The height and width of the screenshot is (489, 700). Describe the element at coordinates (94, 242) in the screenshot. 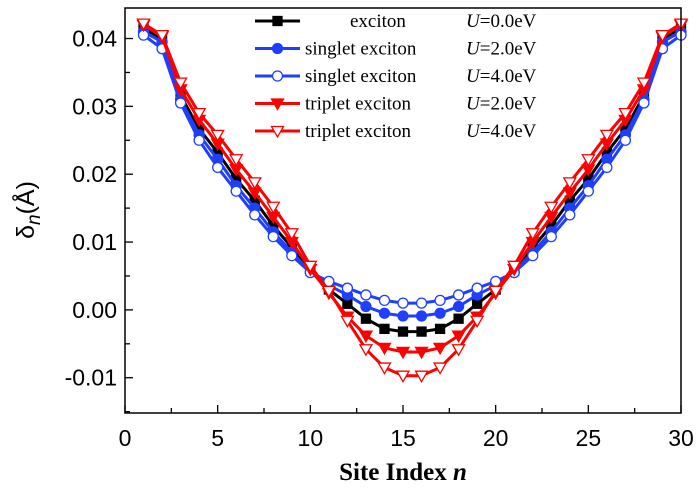

I see `y-tick-label: 0.01` at that location.